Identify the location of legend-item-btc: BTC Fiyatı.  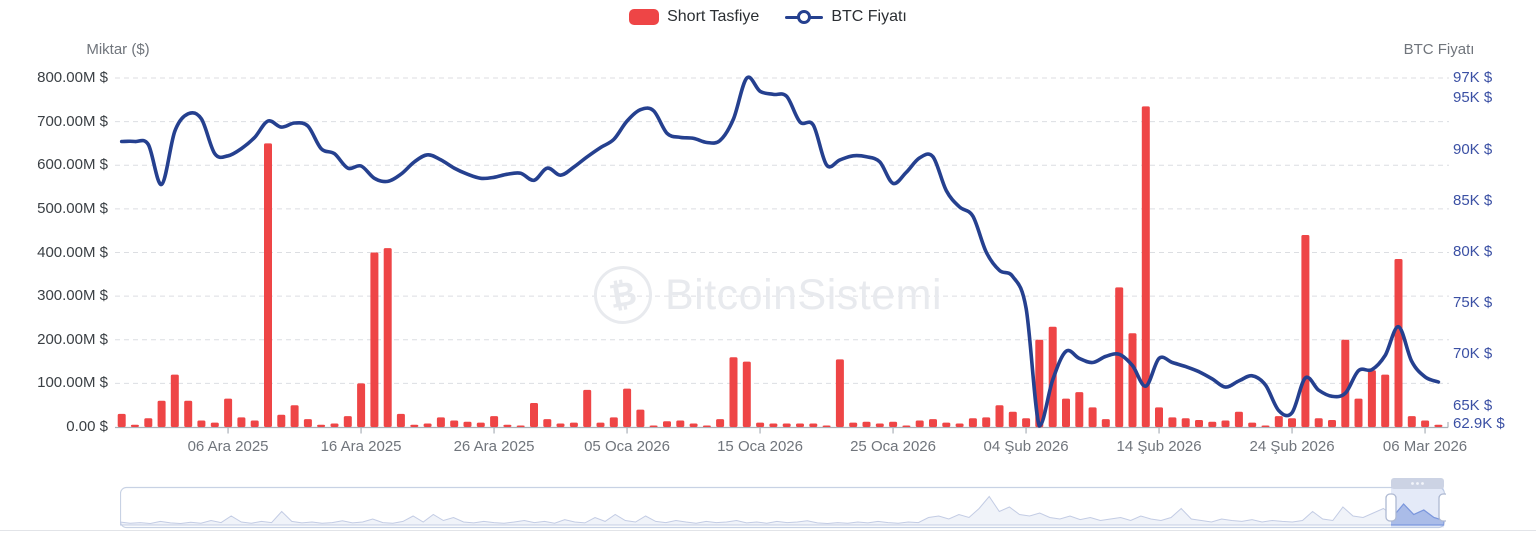
(846, 17).